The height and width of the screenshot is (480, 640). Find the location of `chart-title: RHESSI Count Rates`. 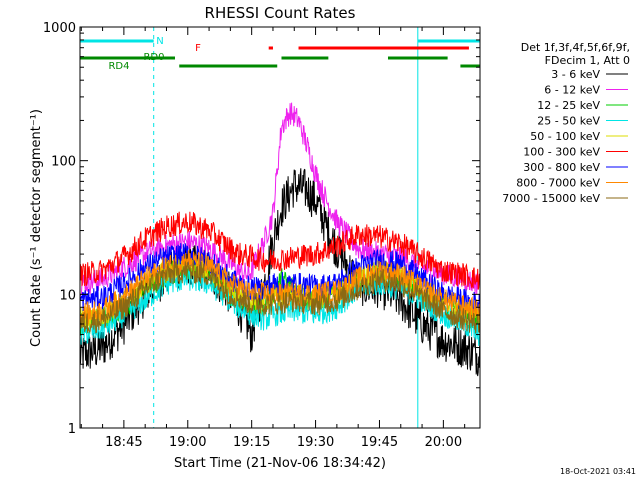

chart-title: RHESSI Count Rates is located at coordinates (280, 13).